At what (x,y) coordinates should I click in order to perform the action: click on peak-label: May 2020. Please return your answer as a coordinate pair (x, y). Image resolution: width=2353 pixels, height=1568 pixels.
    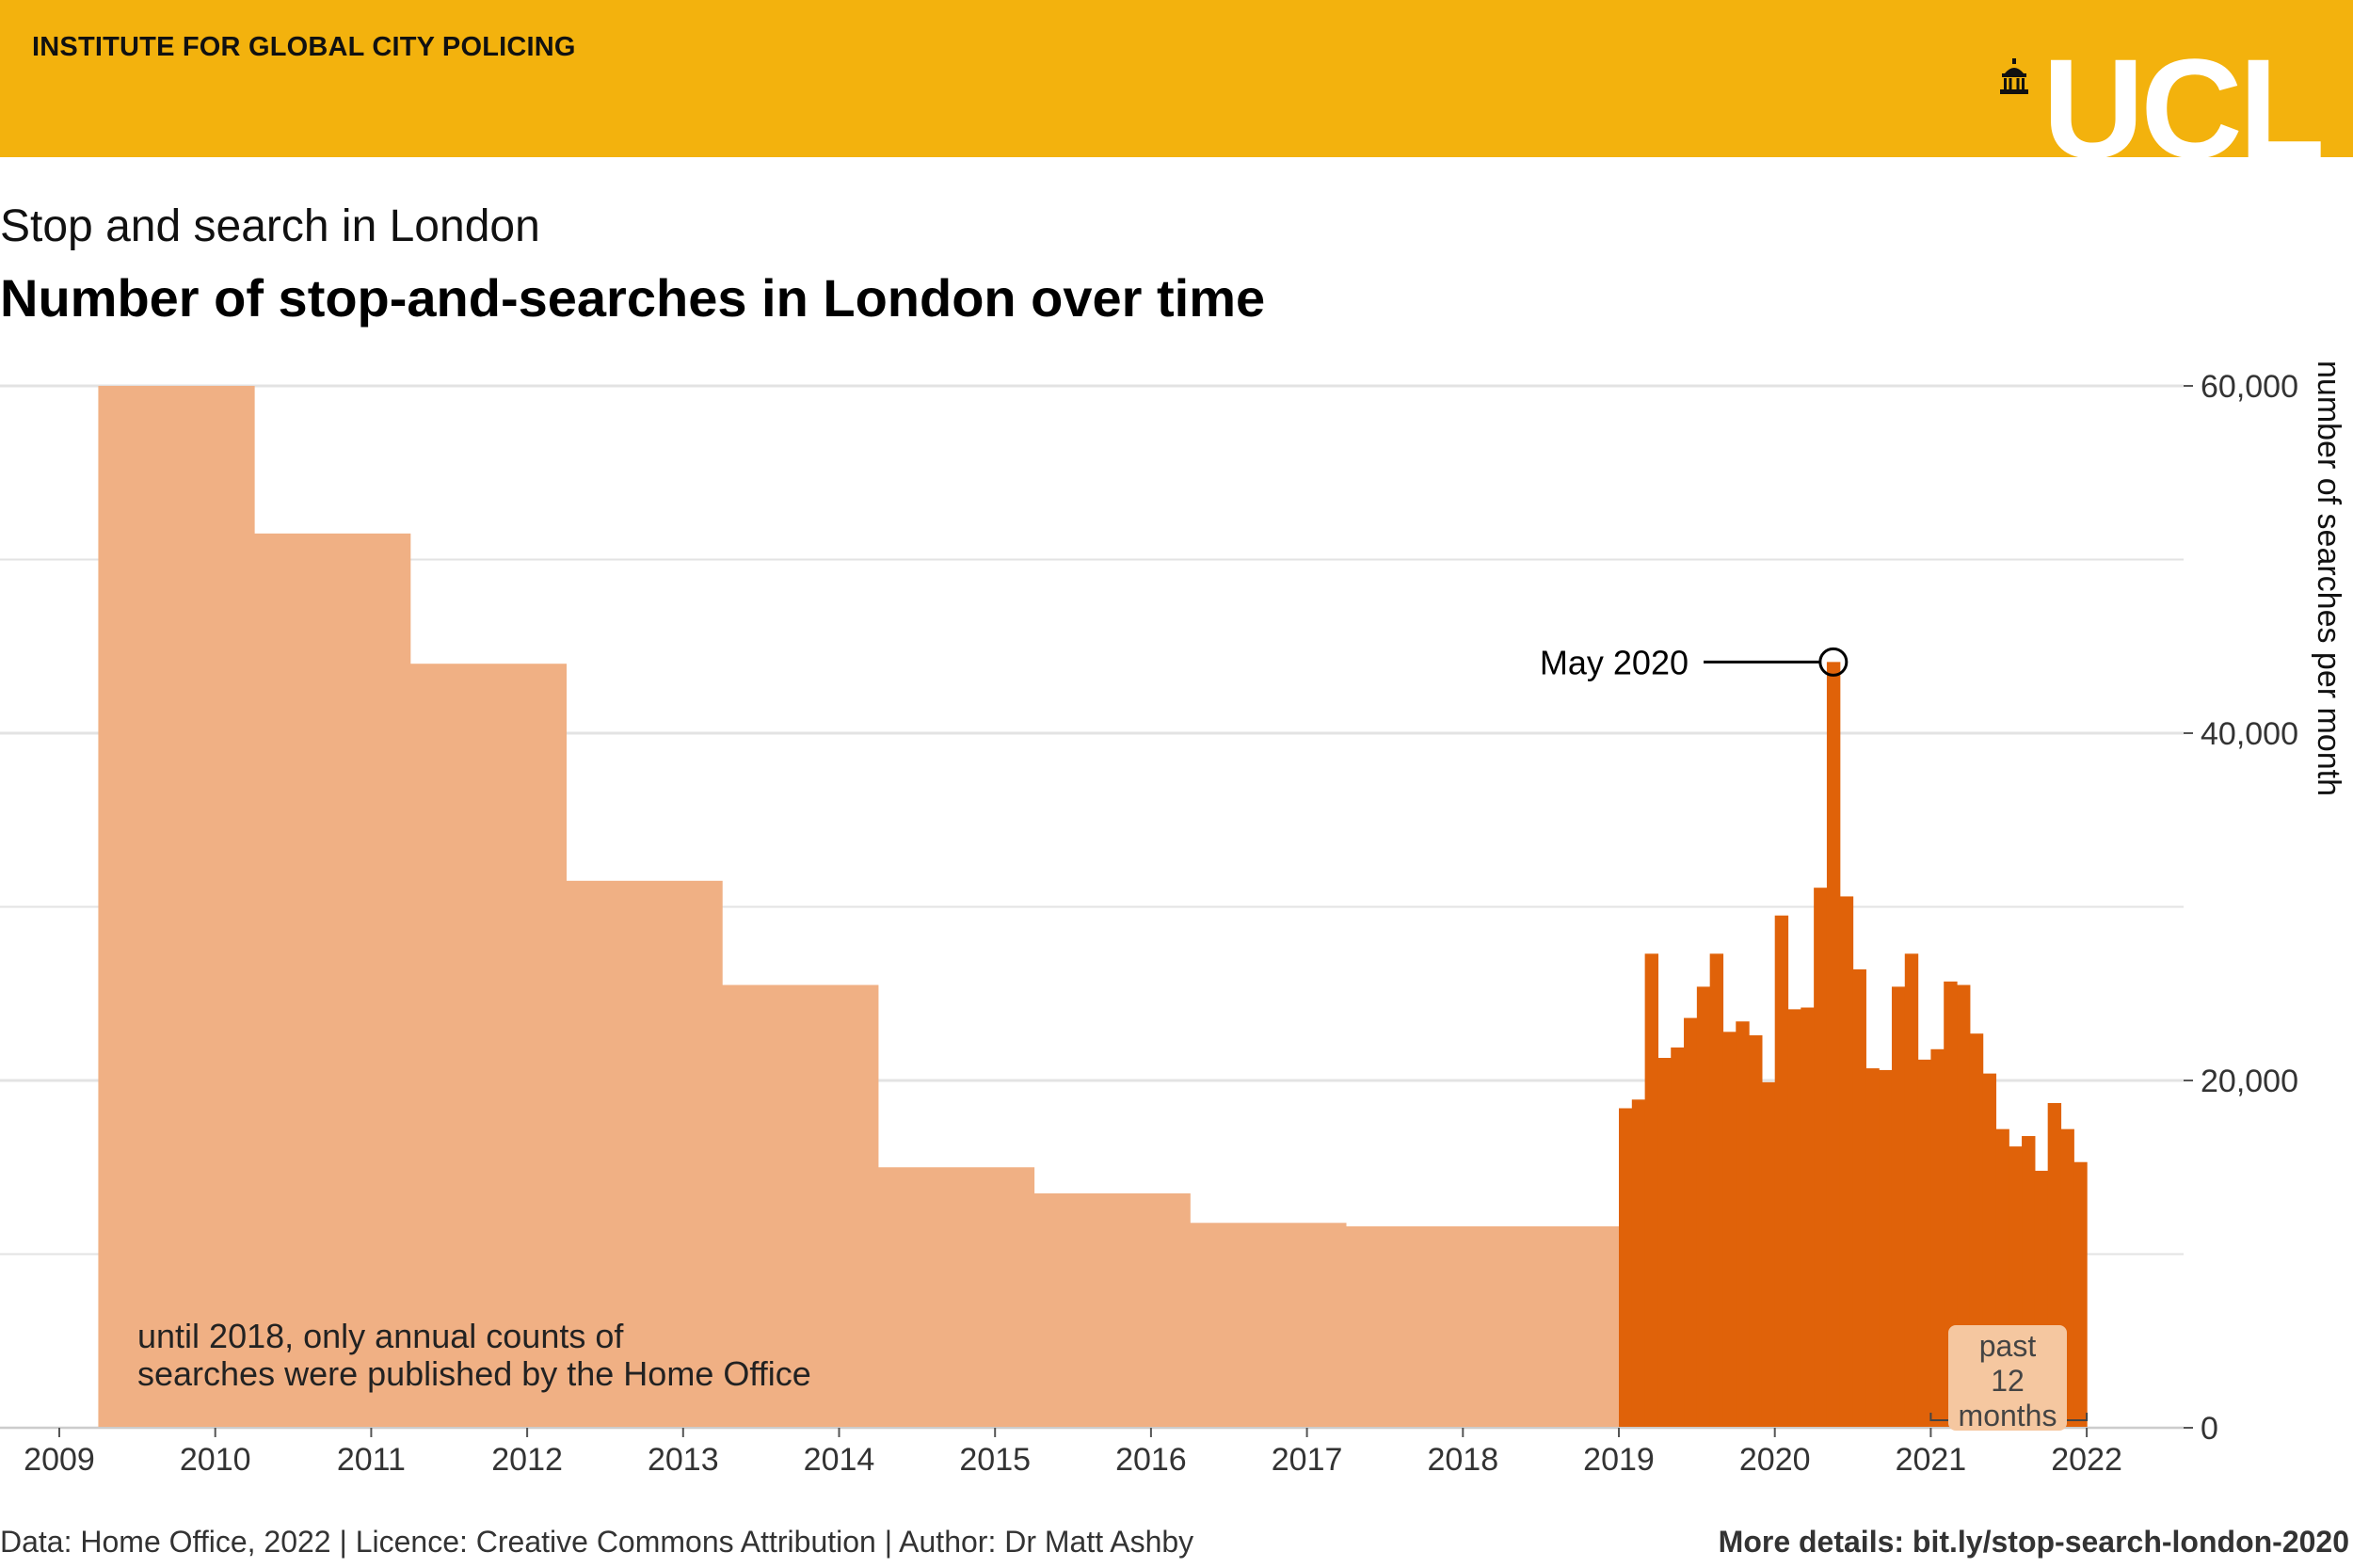
    Looking at the image, I should click on (1615, 662).